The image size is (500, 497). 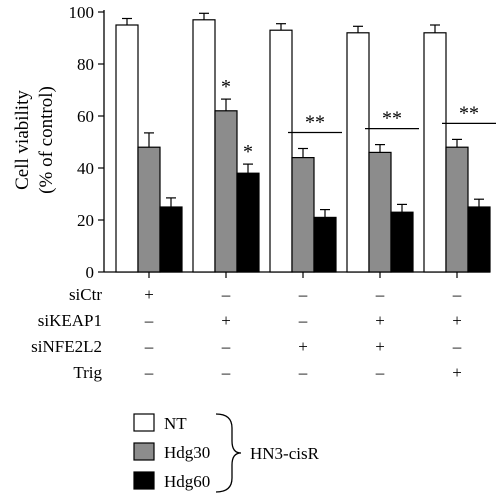 What do you see at coordinates (144, 451) in the screenshot?
I see `legend-swatch-hdg30` at bounding box center [144, 451].